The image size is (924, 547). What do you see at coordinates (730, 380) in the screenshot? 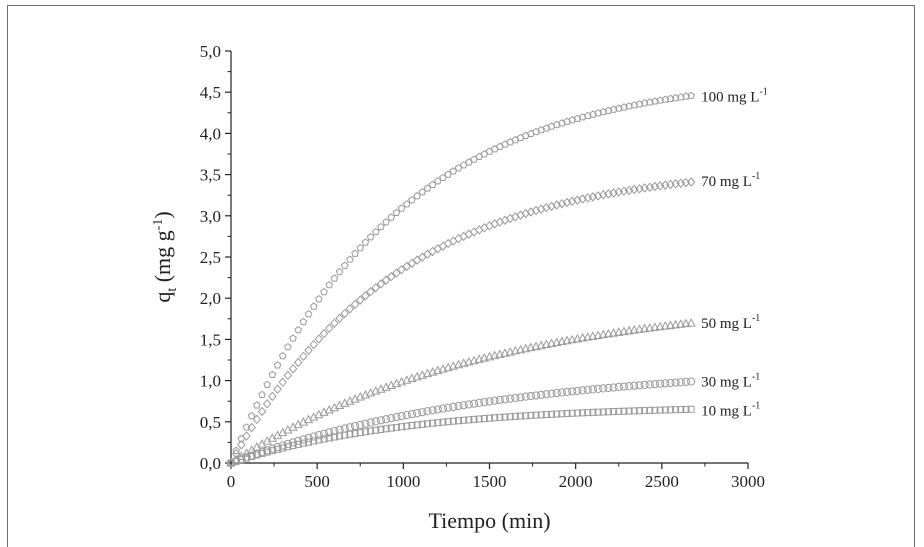
I see `series-label: 30 mg L-1` at bounding box center [730, 380].